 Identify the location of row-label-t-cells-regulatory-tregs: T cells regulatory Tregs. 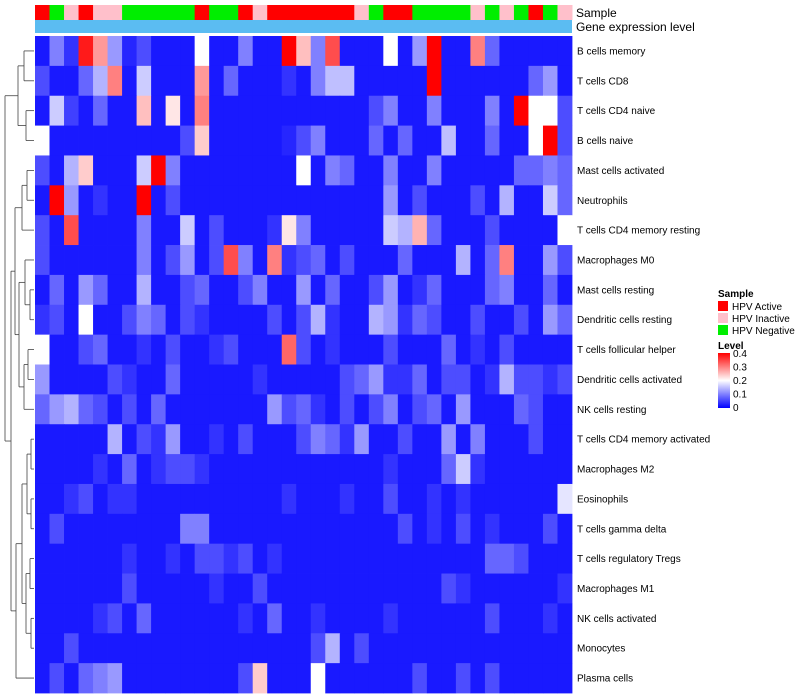
(629, 559).